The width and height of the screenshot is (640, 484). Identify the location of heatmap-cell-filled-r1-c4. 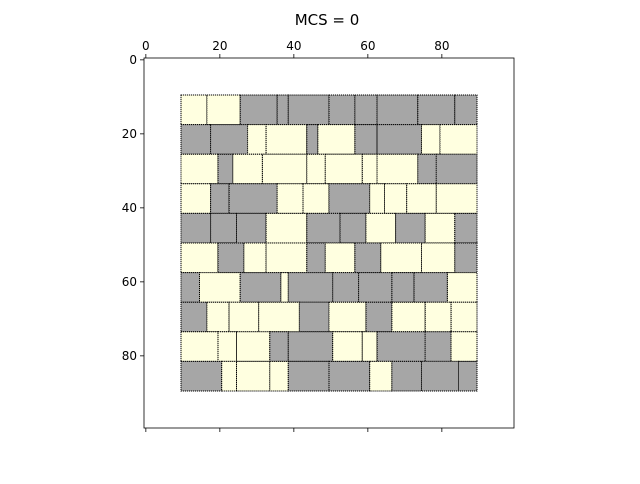
(312, 139).